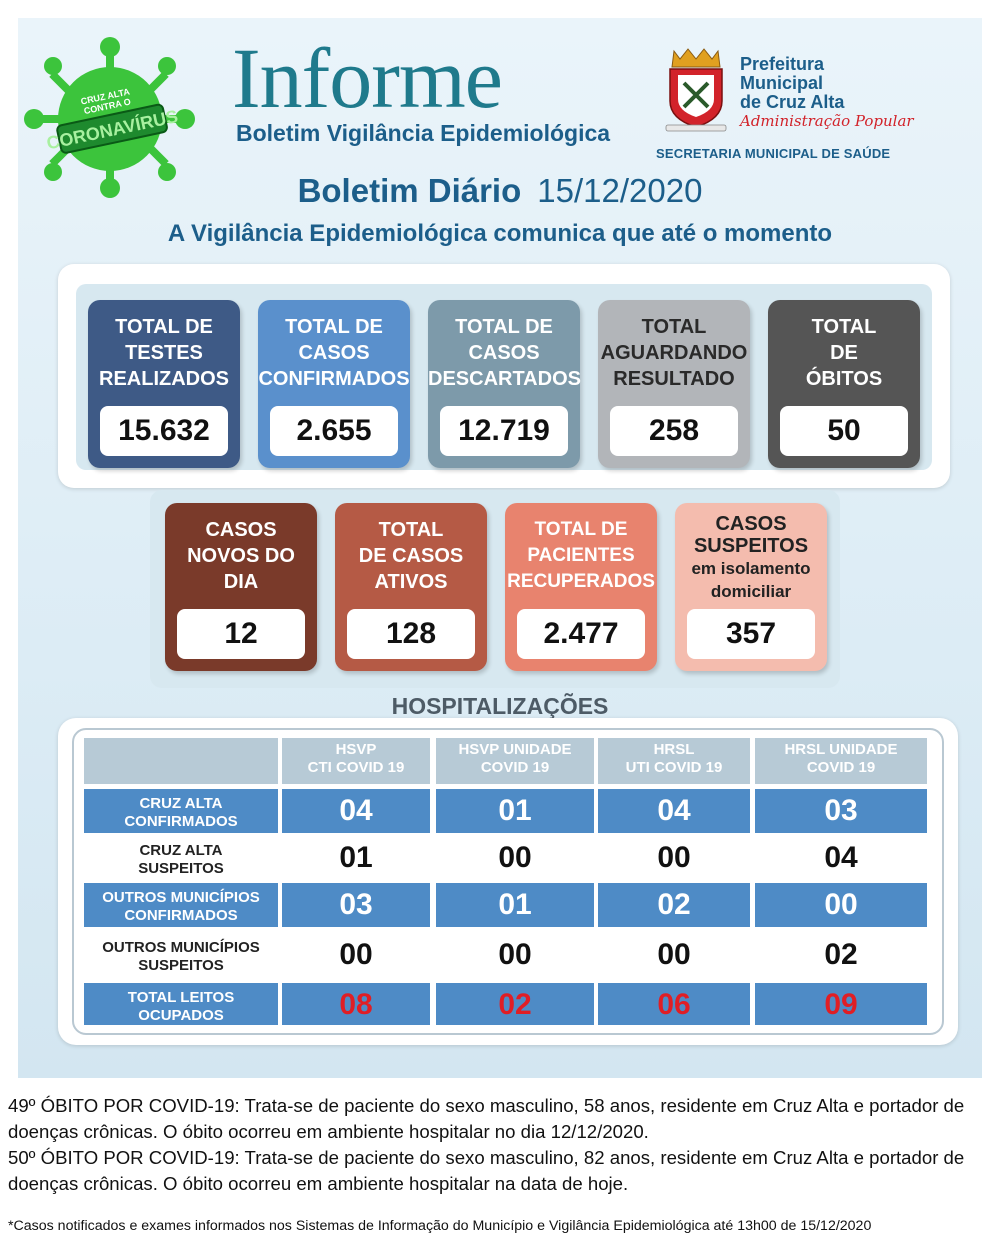 Image resolution: width=1000 pixels, height=1247 pixels. What do you see at coordinates (844, 353) in the screenshot?
I see `stat-label: TOTAL DE ÓBITOS` at bounding box center [844, 353].